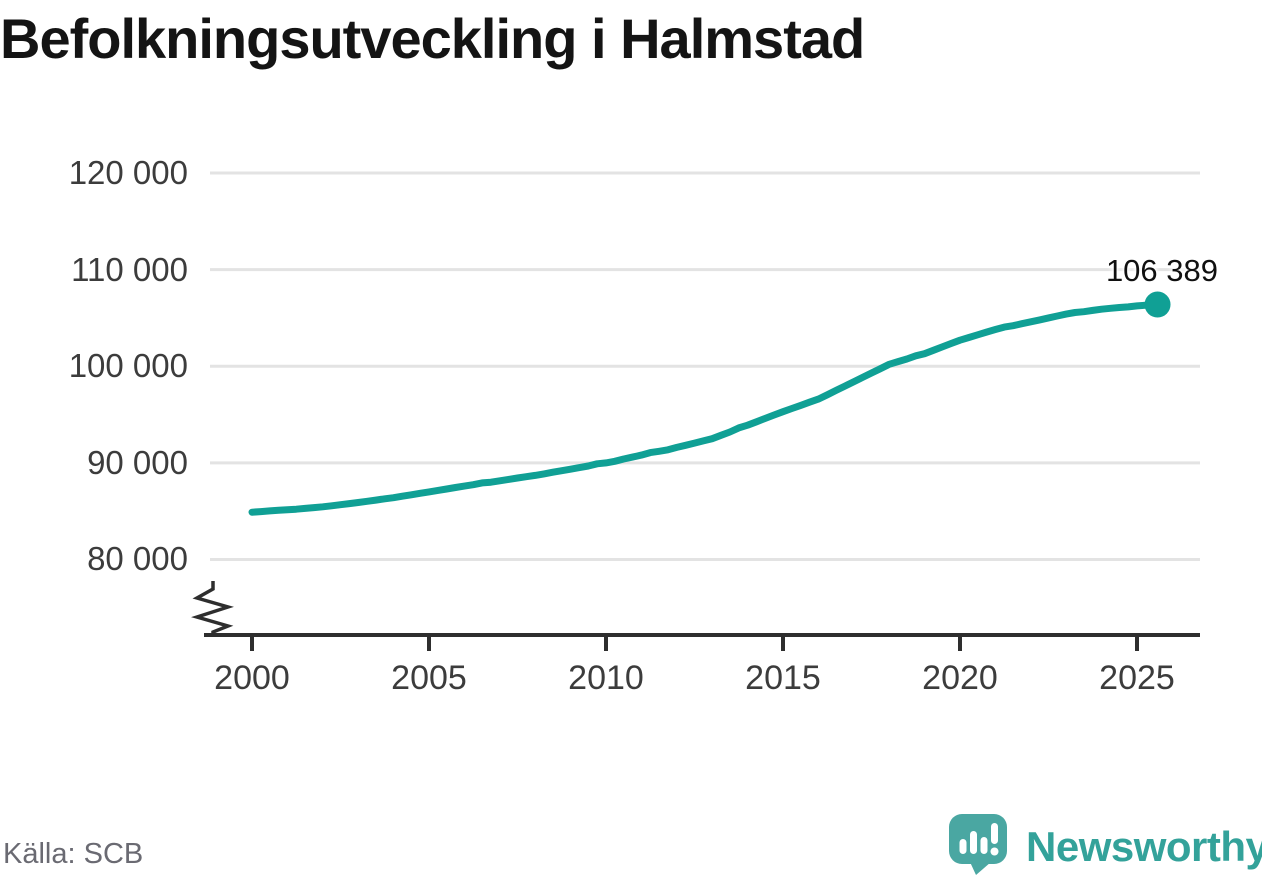 Image resolution: width=1262 pixels, height=879 pixels. What do you see at coordinates (1157, 304) in the screenshot?
I see `end-point-dot` at bounding box center [1157, 304].